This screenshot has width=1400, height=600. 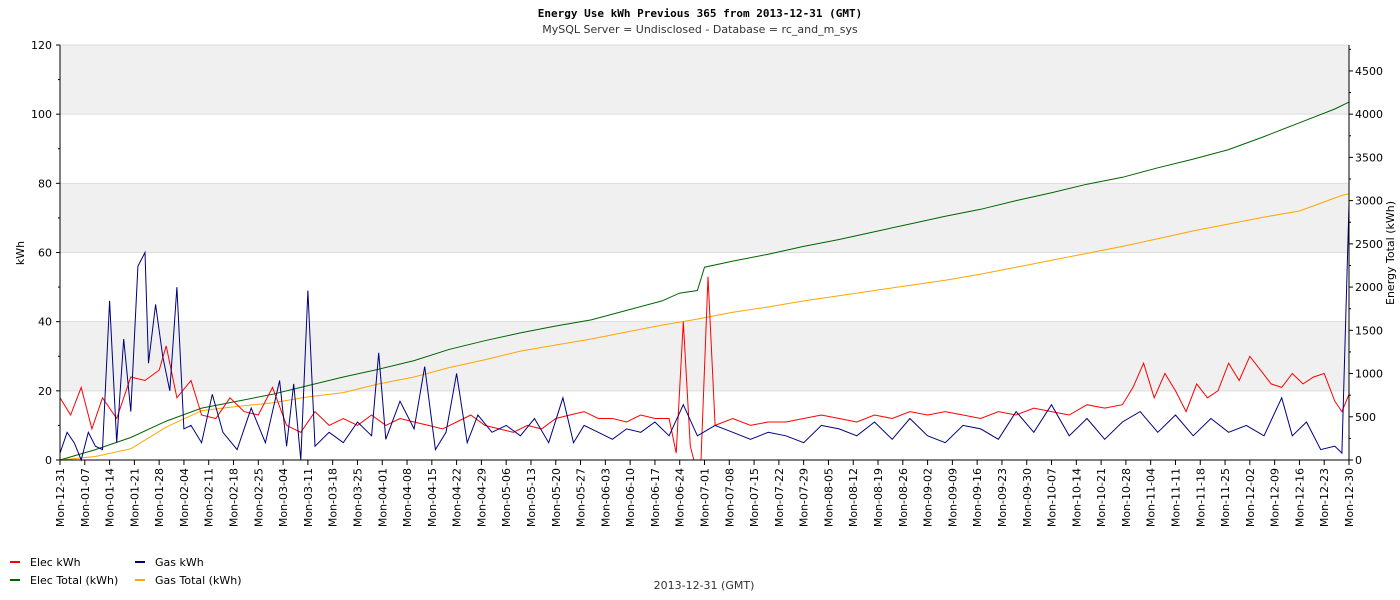 I want to click on x-tick-label: Mon-12-30, so click(x=1349, y=497).